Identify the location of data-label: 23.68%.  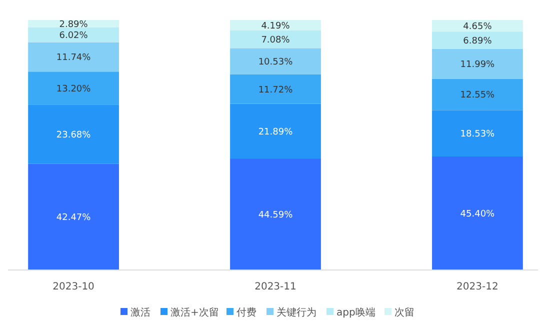
(74, 135).